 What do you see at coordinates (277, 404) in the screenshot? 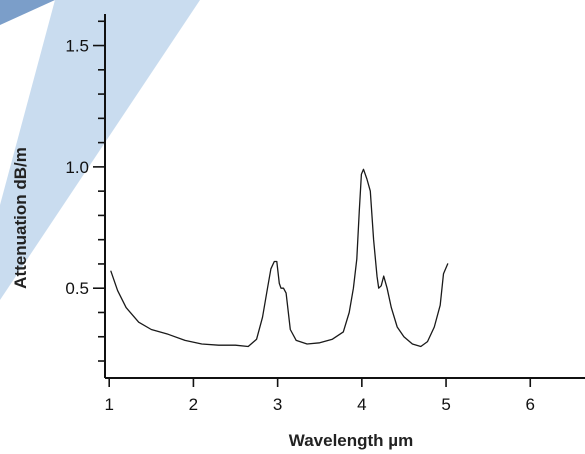
I see `x-tick-label: 3` at bounding box center [277, 404].